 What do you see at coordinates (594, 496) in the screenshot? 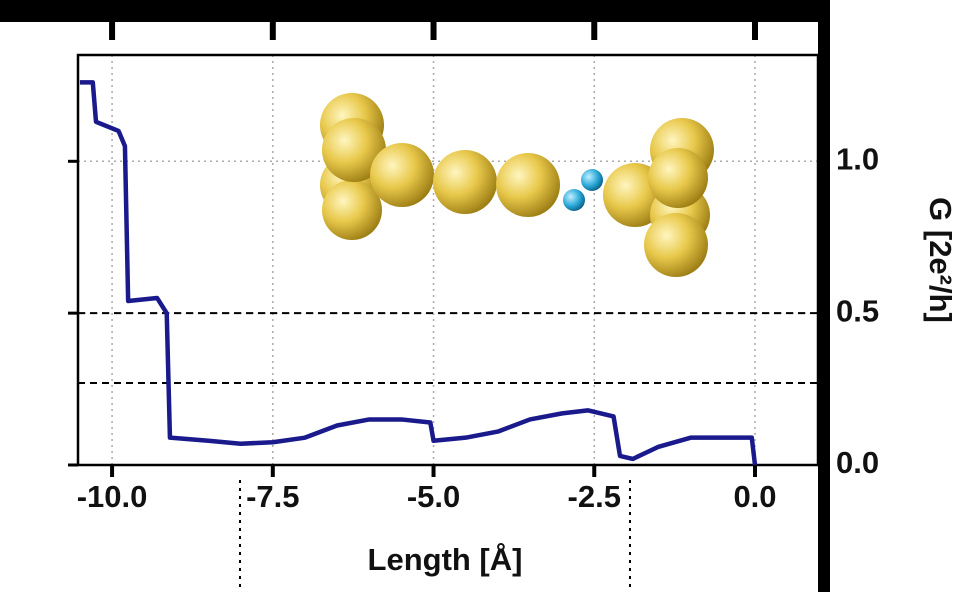
I see `x-tick-label: -2.5` at bounding box center [594, 496].